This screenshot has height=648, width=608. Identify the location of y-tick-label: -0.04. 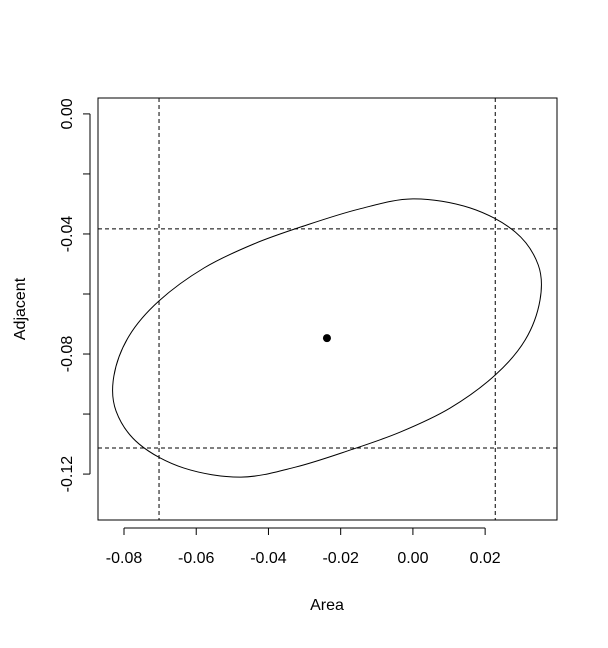
(67, 234).